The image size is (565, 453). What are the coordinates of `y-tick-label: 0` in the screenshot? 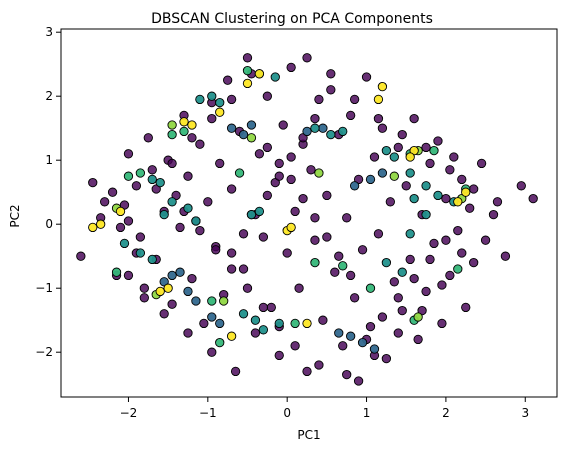 It's located at (49, 224).